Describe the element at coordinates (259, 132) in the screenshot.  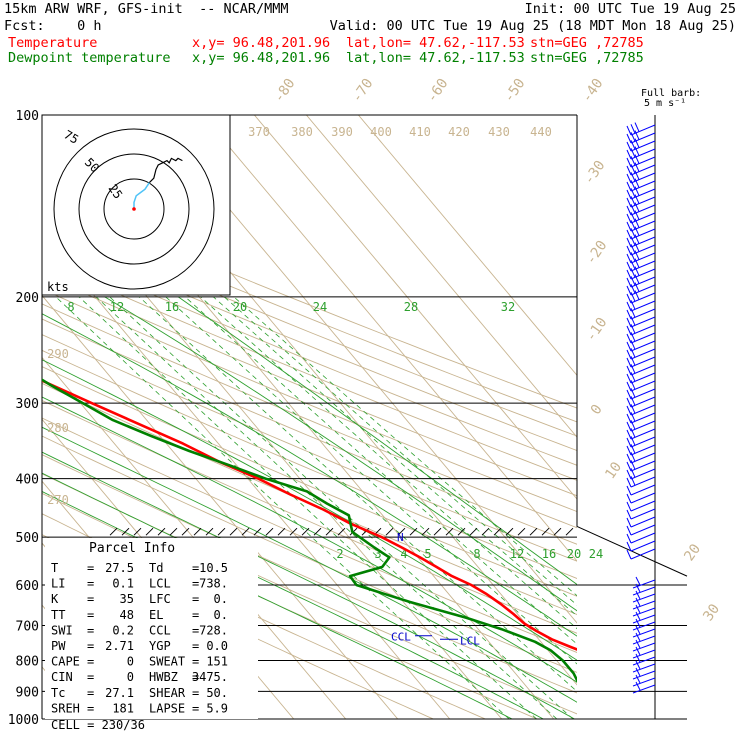
I see `theta-label: 370` at that location.